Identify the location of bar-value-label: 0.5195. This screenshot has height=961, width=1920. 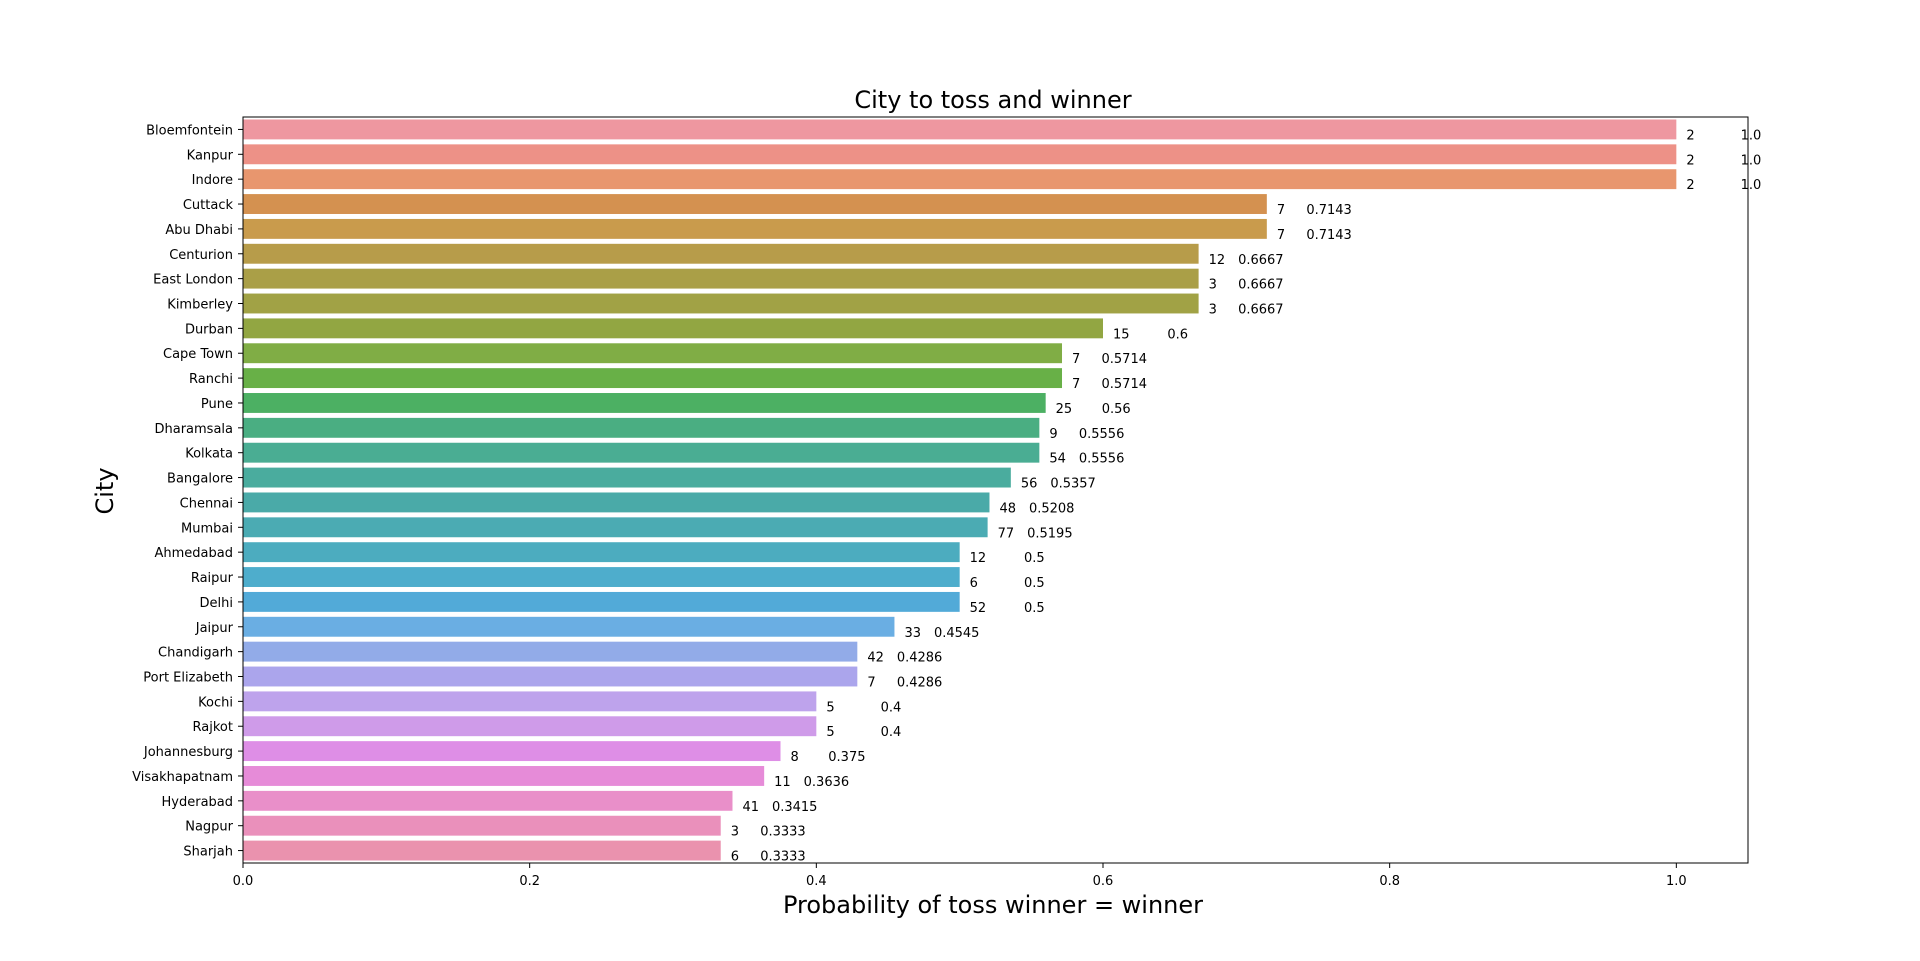
(1050, 533).